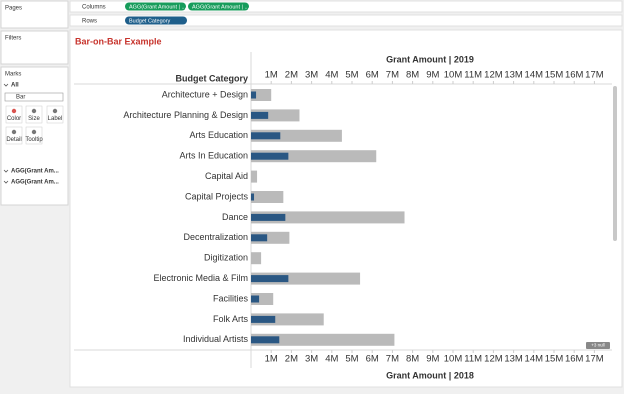 The height and width of the screenshot is (394, 624). What do you see at coordinates (432, 75) in the screenshot?
I see `x2-tick-label: 9M` at bounding box center [432, 75].